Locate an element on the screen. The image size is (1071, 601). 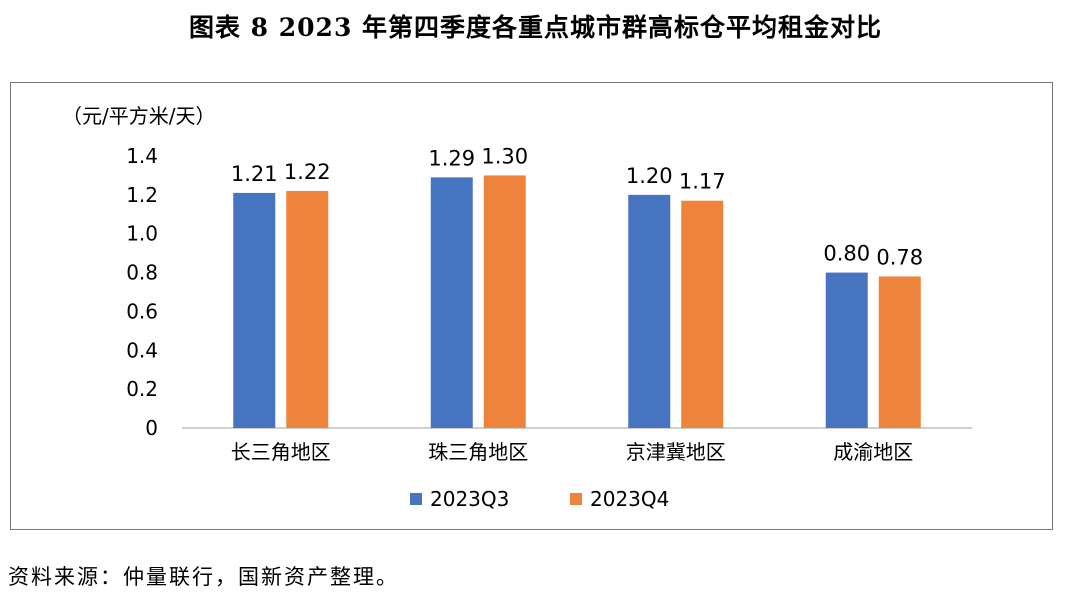
bar-2023Q3-成渝地区 is located at coordinates (846, 350).